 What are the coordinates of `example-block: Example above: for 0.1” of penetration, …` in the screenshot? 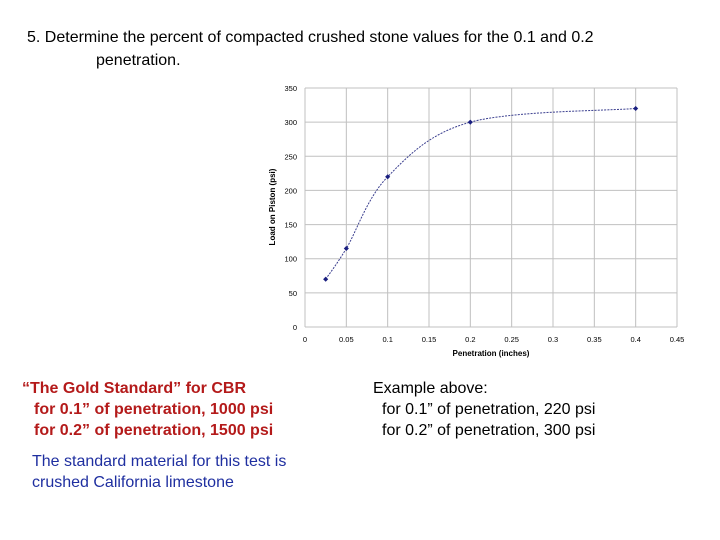 It's located at (538, 409).